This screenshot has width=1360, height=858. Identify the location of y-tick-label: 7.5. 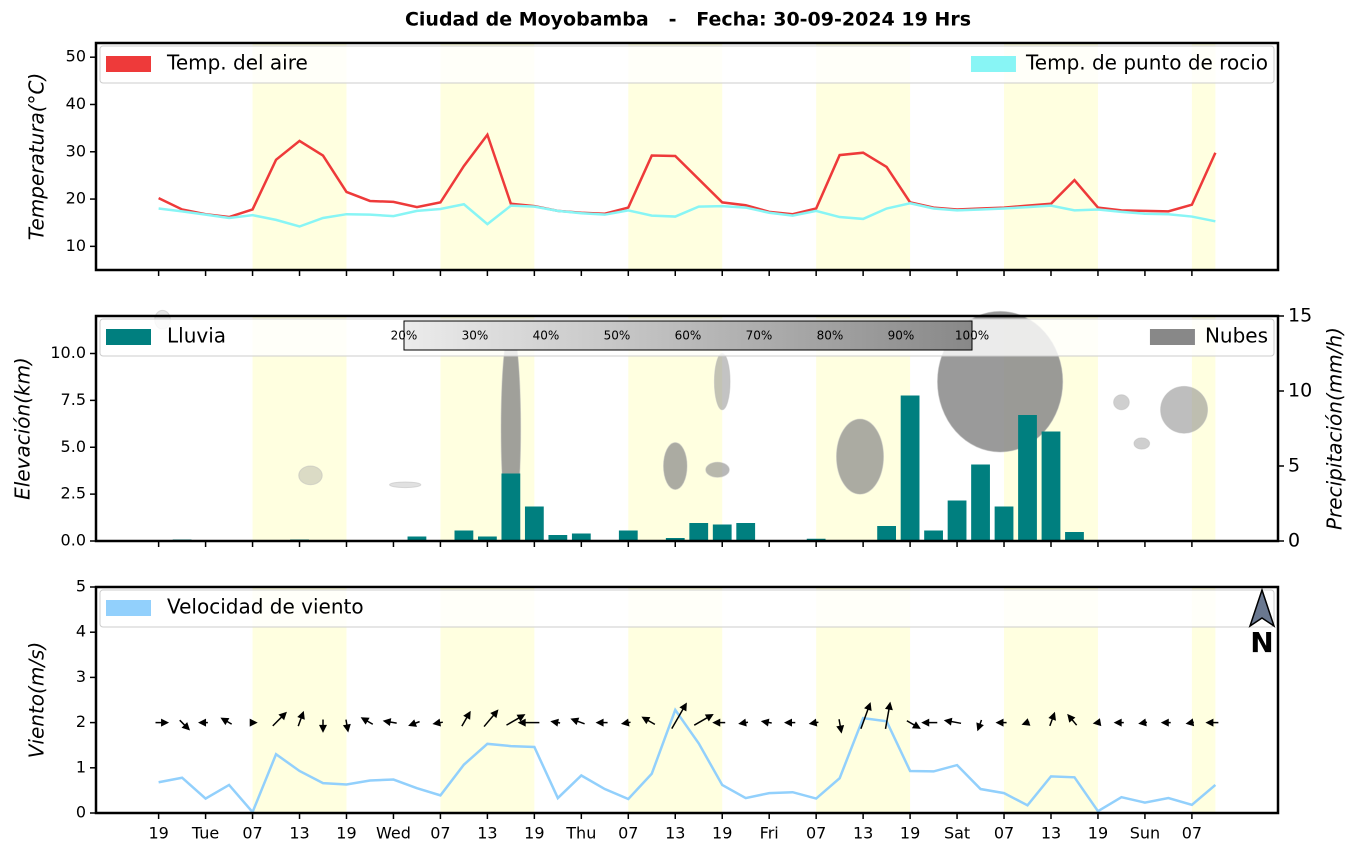
(73, 399).